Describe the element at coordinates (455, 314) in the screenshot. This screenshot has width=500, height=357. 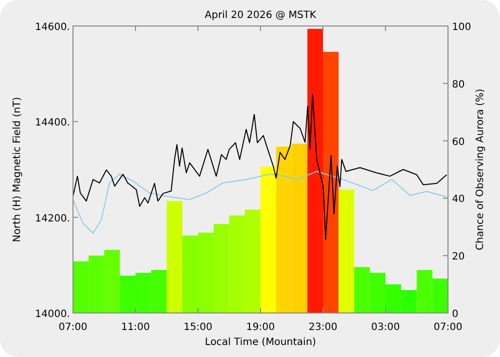
I see `y2-tick-label: 0` at that location.